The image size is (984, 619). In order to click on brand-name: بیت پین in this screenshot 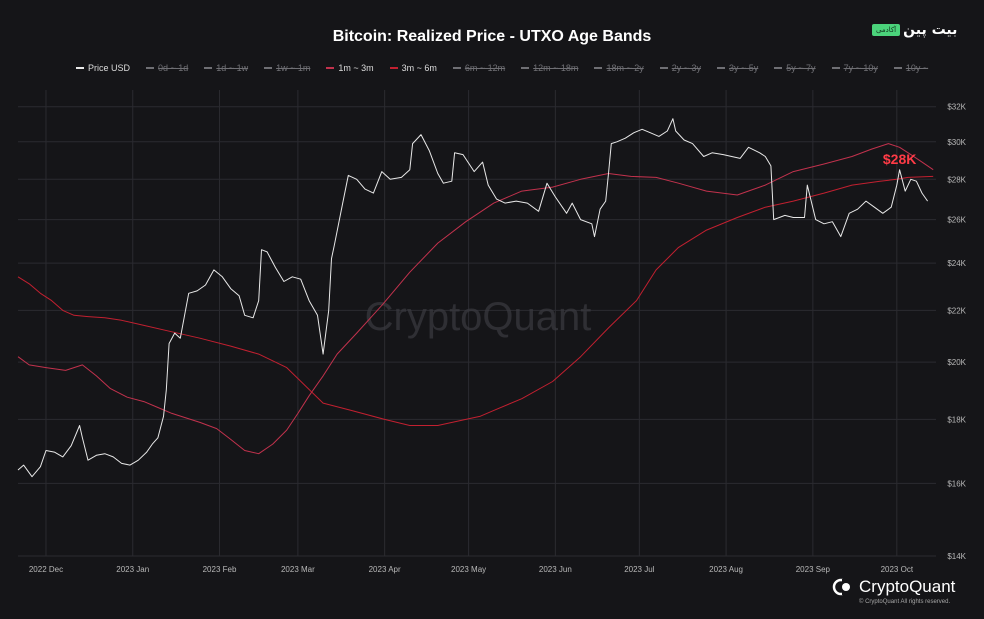, I will do `click(930, 30)`.